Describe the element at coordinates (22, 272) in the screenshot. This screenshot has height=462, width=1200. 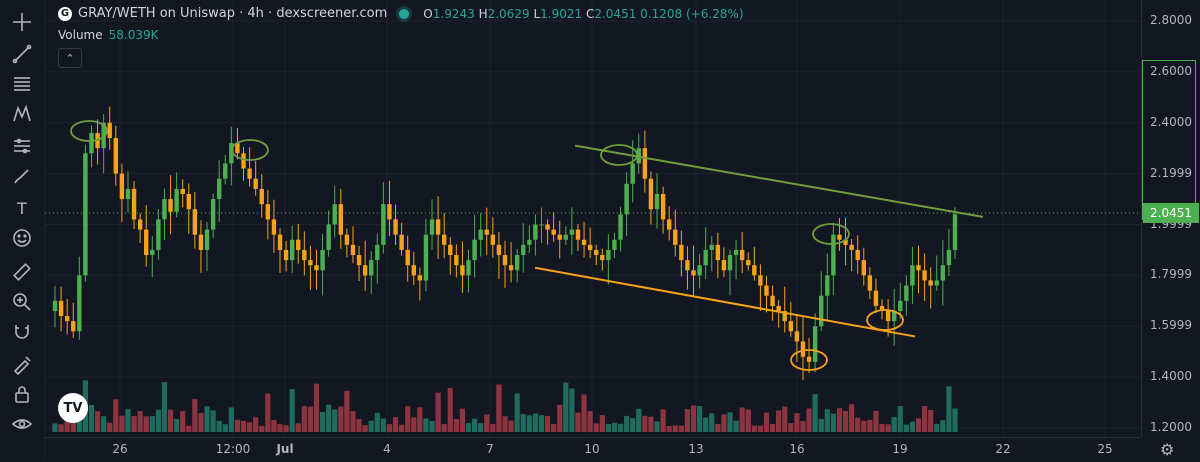
I see `ruler-icon` at that location.